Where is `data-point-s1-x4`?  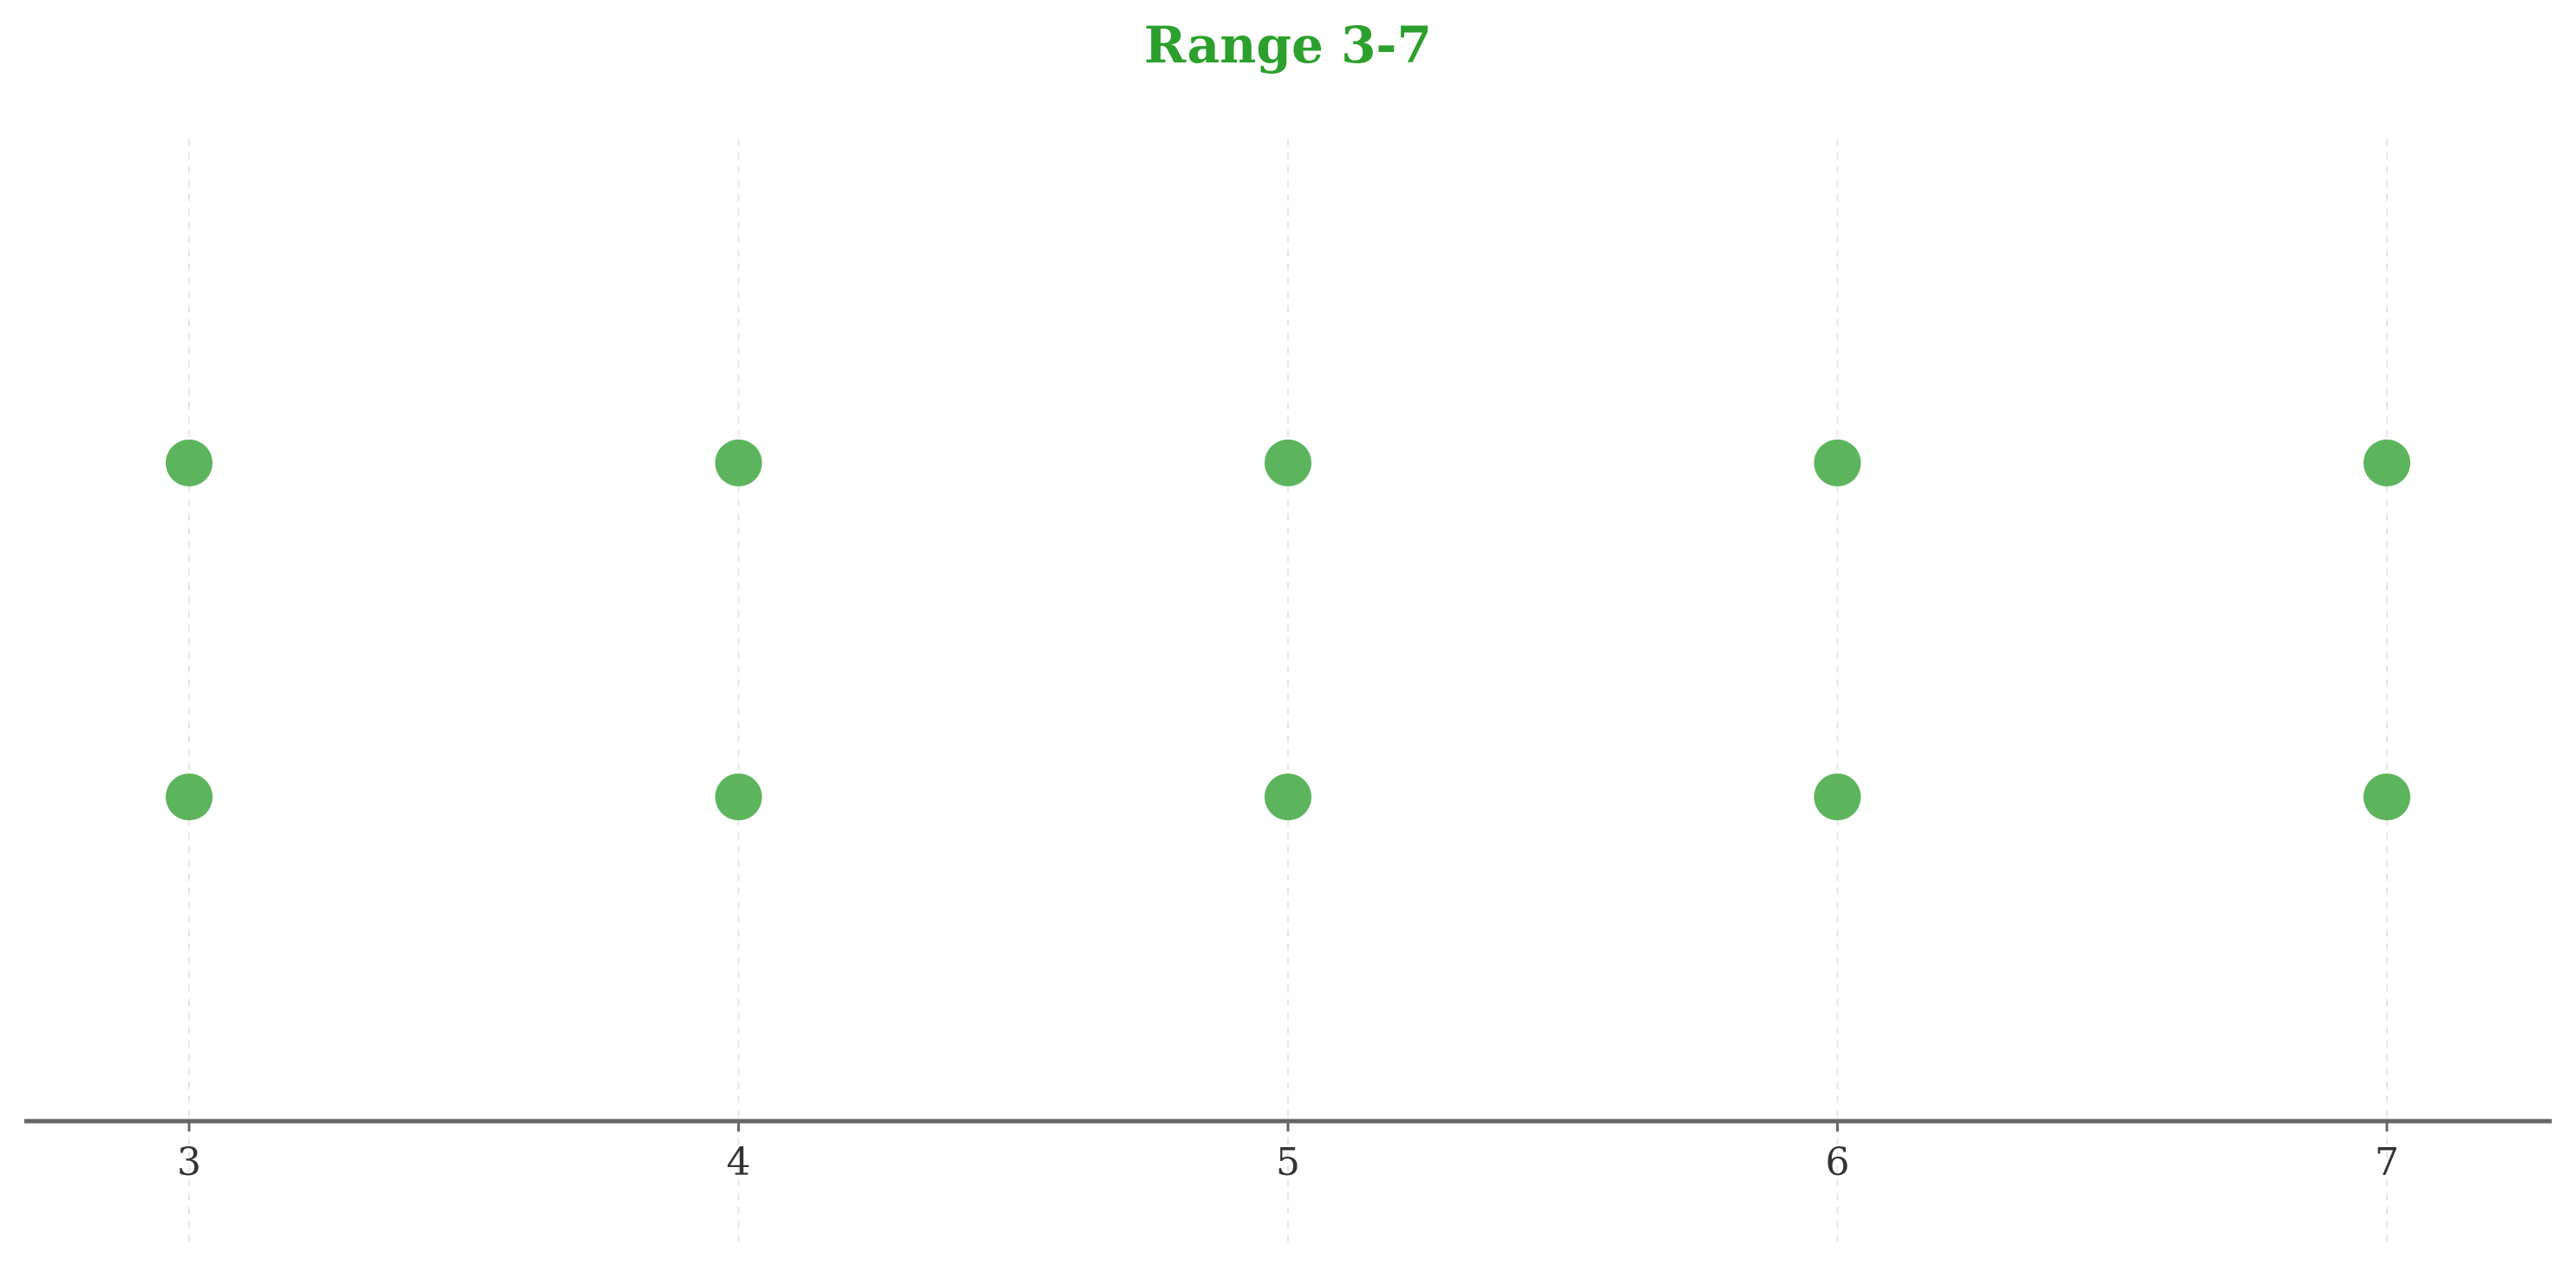 data-point-s1-x4 is located at coordinates (738, 797).